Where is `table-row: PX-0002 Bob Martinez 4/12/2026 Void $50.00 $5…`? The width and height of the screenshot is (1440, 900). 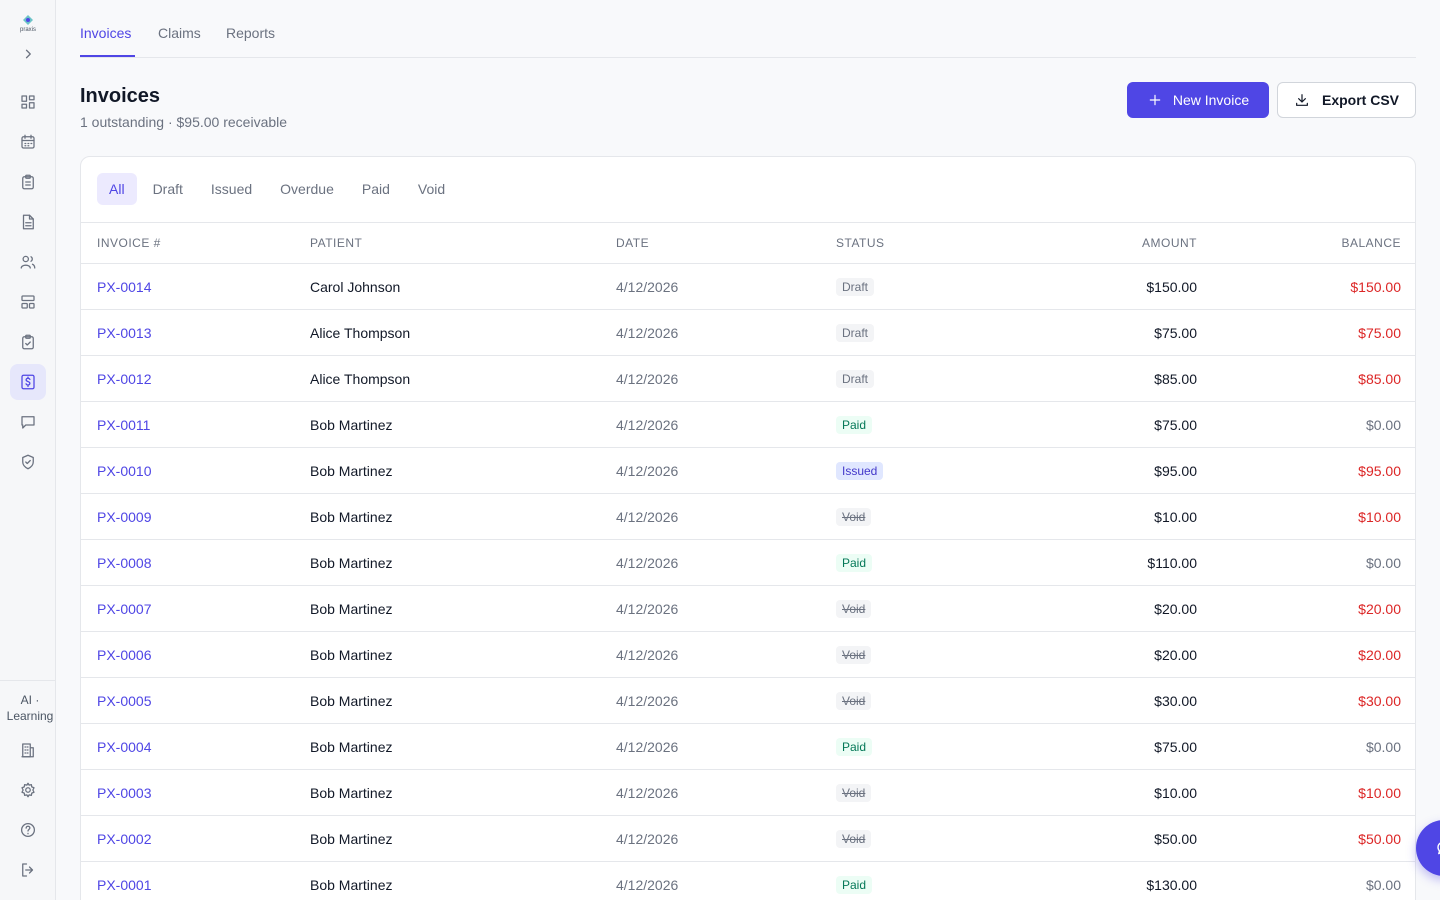 table-row: PX-0002 Bob Martinez 4/12/2026 Void $50.00 $5… is located at coordinates (748, 839).